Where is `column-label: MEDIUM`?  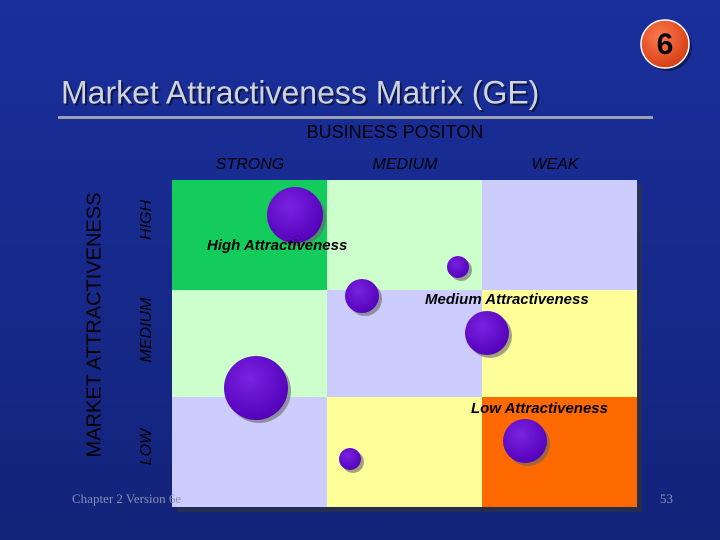 column-label: MEDIUM is located at coordinates (406, 164).